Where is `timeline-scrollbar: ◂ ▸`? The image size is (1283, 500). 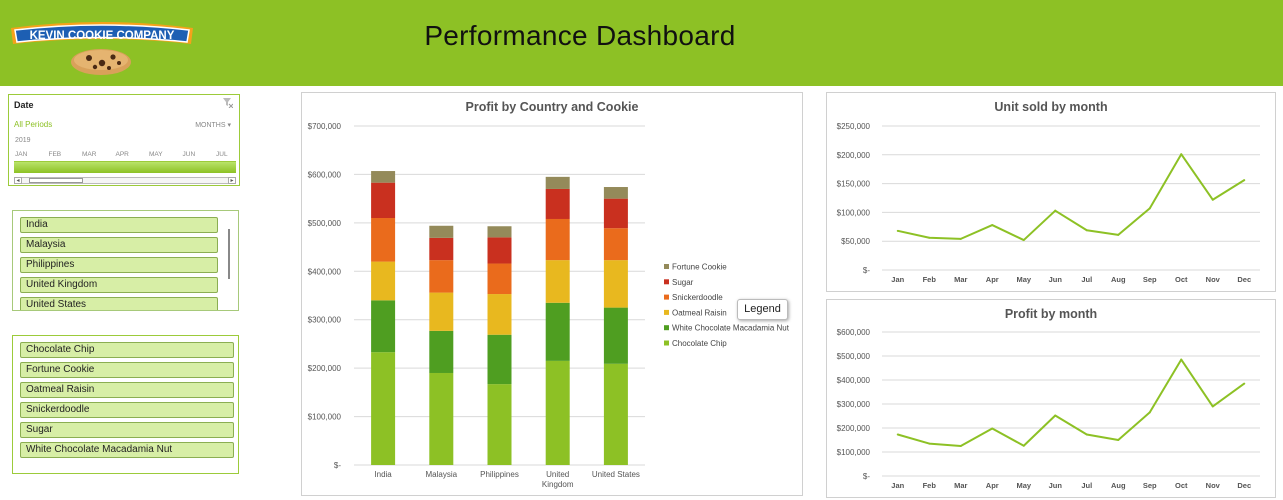
timeline-scrollbar: ◂ ▸ is located at coordinates (125, 180).